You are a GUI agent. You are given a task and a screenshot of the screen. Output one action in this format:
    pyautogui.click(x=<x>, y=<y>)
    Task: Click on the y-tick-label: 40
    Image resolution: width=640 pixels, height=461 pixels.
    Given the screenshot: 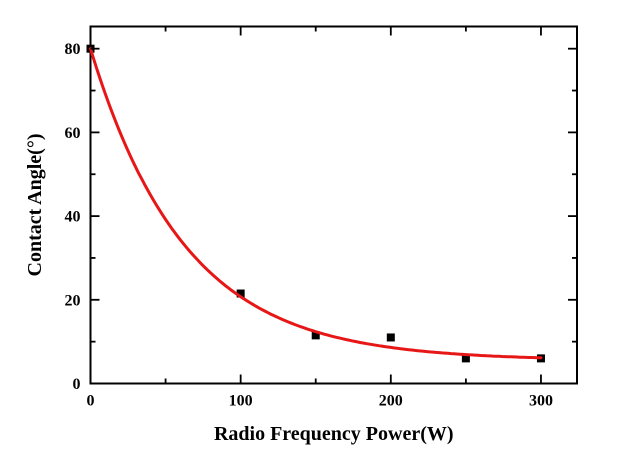 What is the action you would take?
    pyautogui.click(x=73, y=217)
    